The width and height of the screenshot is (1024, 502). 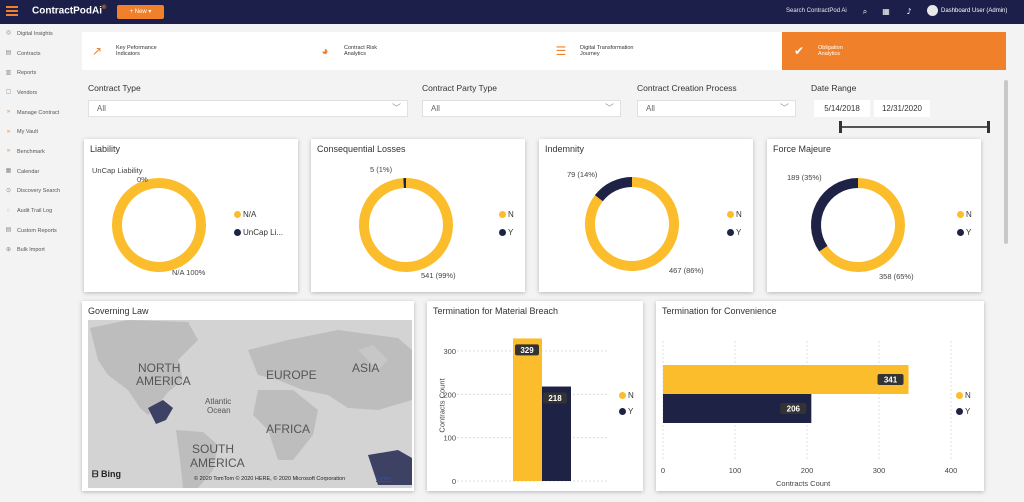 I want to click on liability-donut, so click(x=191, y=215).